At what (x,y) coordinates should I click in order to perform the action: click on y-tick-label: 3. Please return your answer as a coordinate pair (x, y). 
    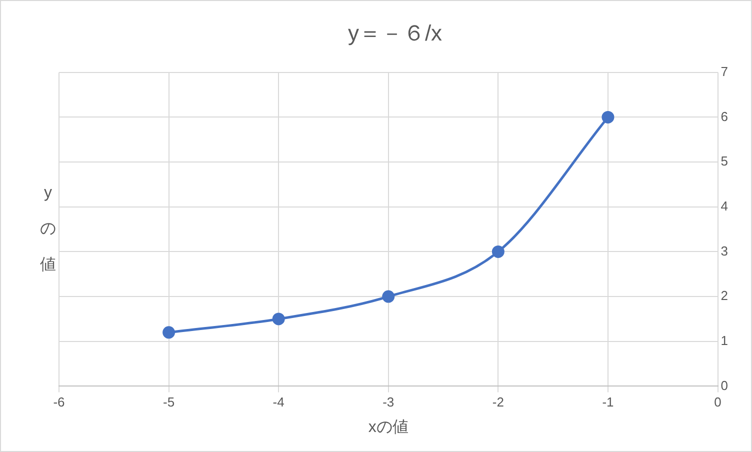
    Looking at the image, I should click on (724, 250).